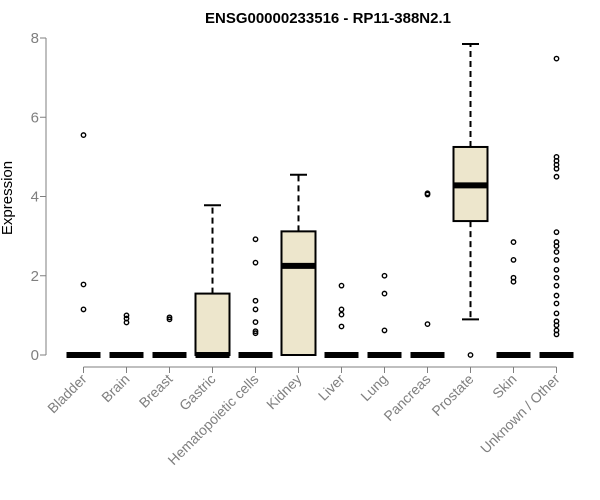  What do you see at coordinates (67, 394) in the screenshot?
I see `x-tick-label: Bladder` at bounding box center [67, 394].